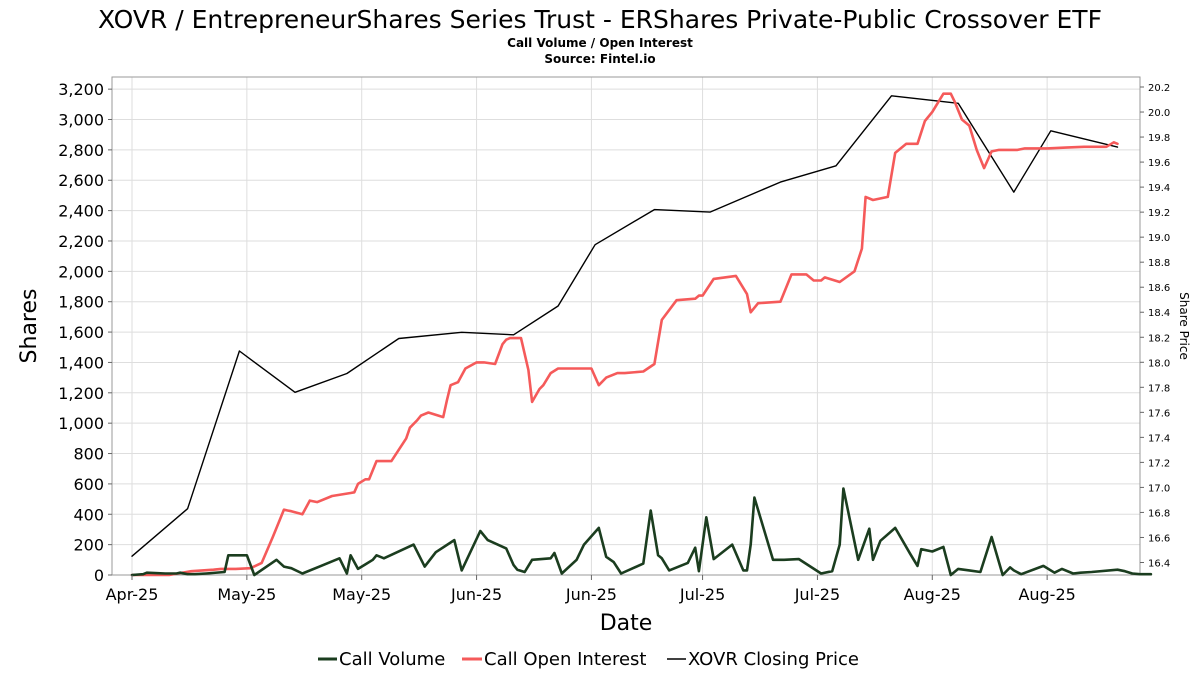 The height and width of the screenshot is (675, 1200). I want to click on y2-tick-label: 16.8, so click(1159, 513).